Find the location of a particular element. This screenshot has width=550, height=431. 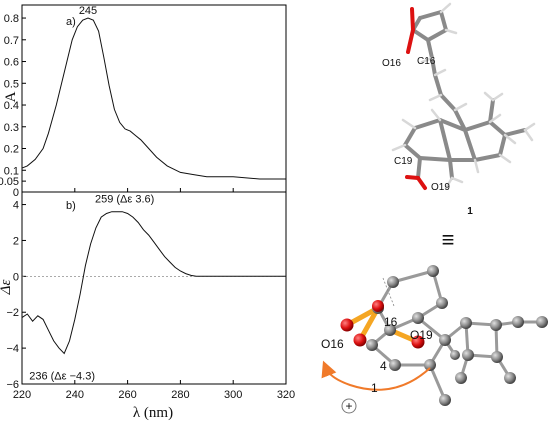

panel-b-ytick-label: −6 is located at coordinates (12, 385).